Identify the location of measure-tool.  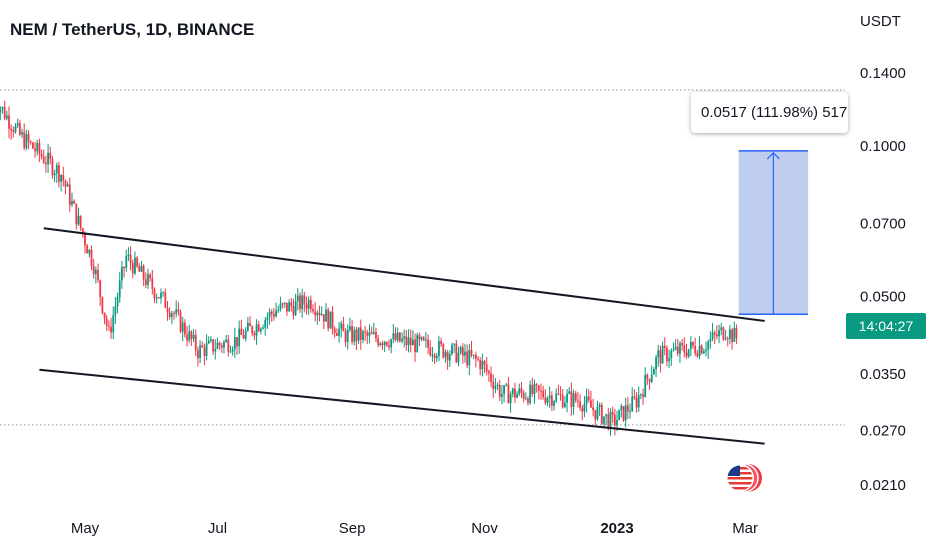
(773, 232).